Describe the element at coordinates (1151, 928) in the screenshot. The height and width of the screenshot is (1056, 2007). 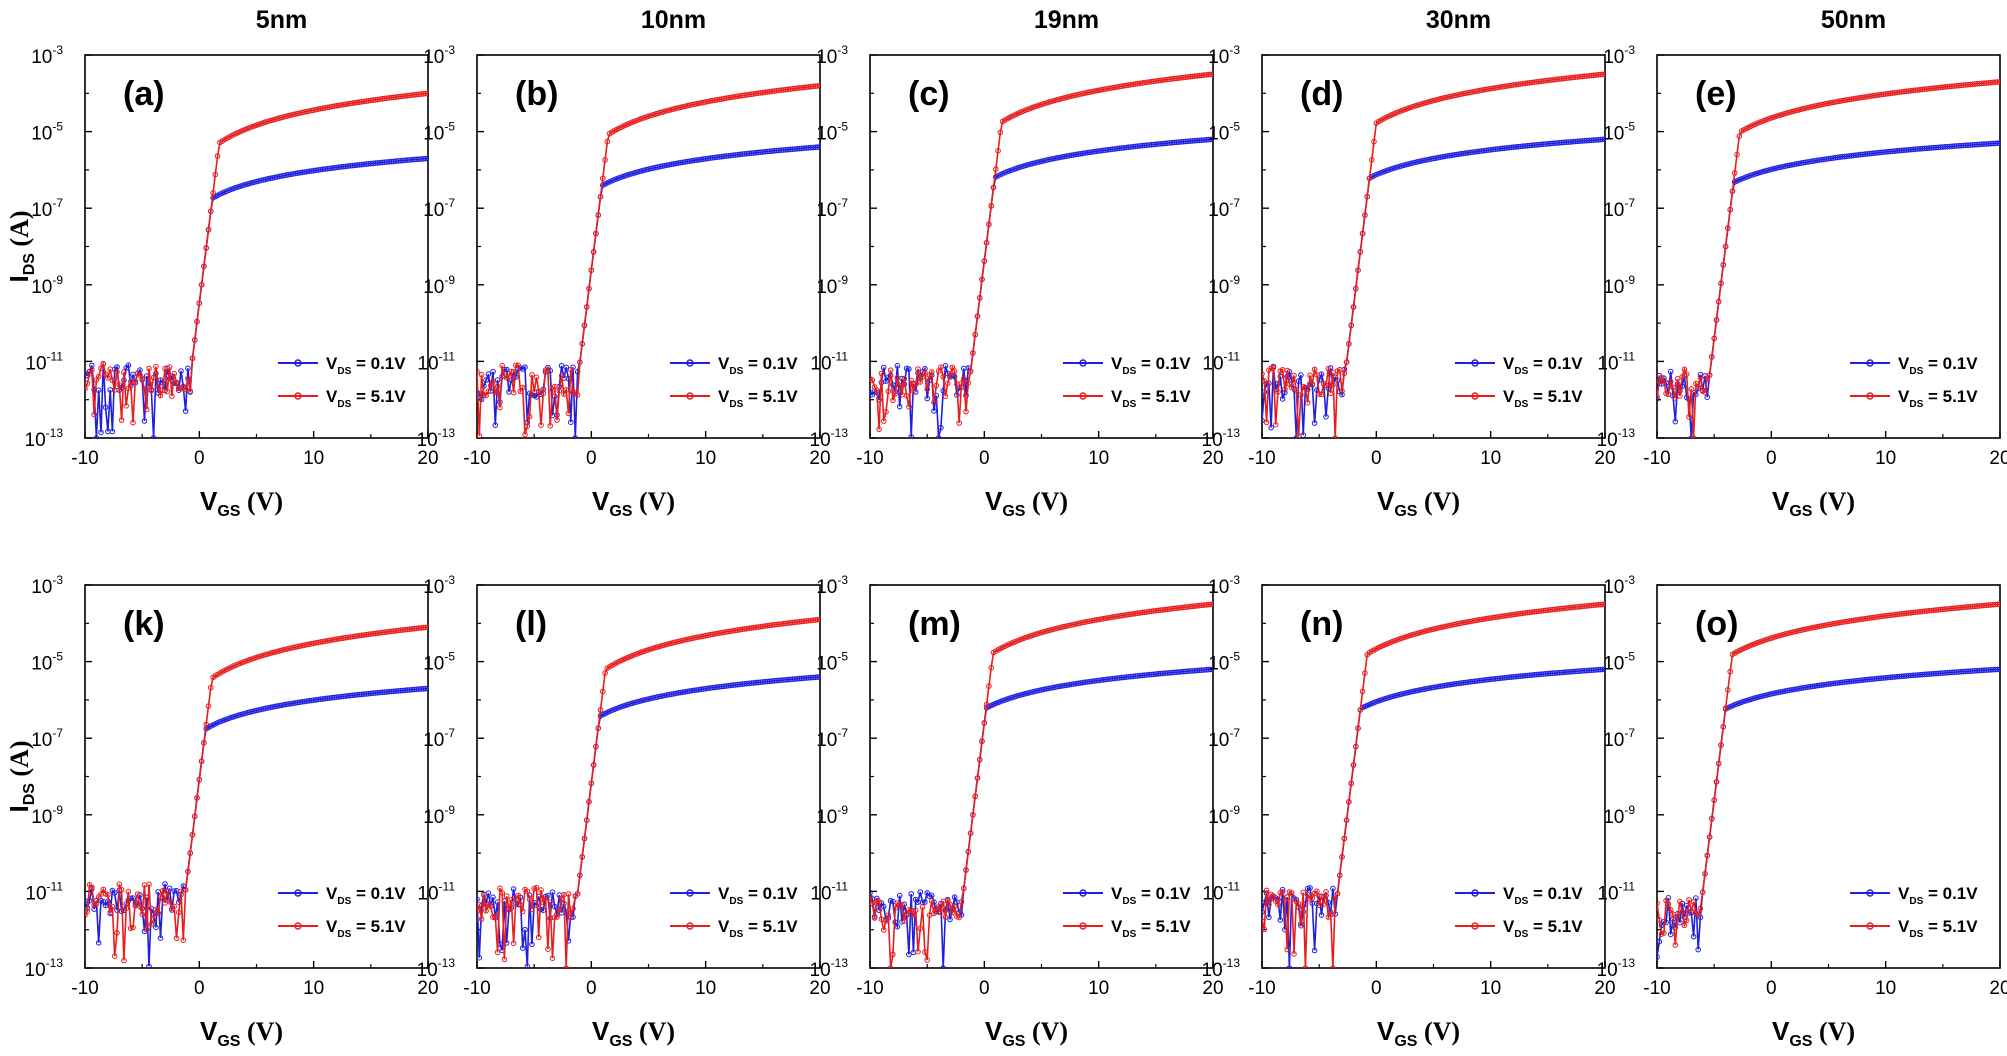
I see `legend-entry: VDS = 5.1V` at that location.